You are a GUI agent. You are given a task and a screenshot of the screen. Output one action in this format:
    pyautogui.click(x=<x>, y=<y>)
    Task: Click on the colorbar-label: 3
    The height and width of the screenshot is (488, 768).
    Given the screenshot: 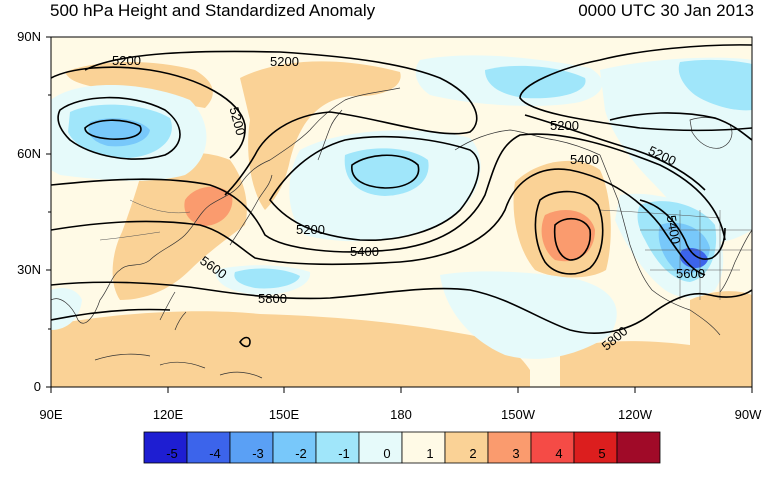 What is the action you would take?
    pyautogui.click(x=516, y=453)
    